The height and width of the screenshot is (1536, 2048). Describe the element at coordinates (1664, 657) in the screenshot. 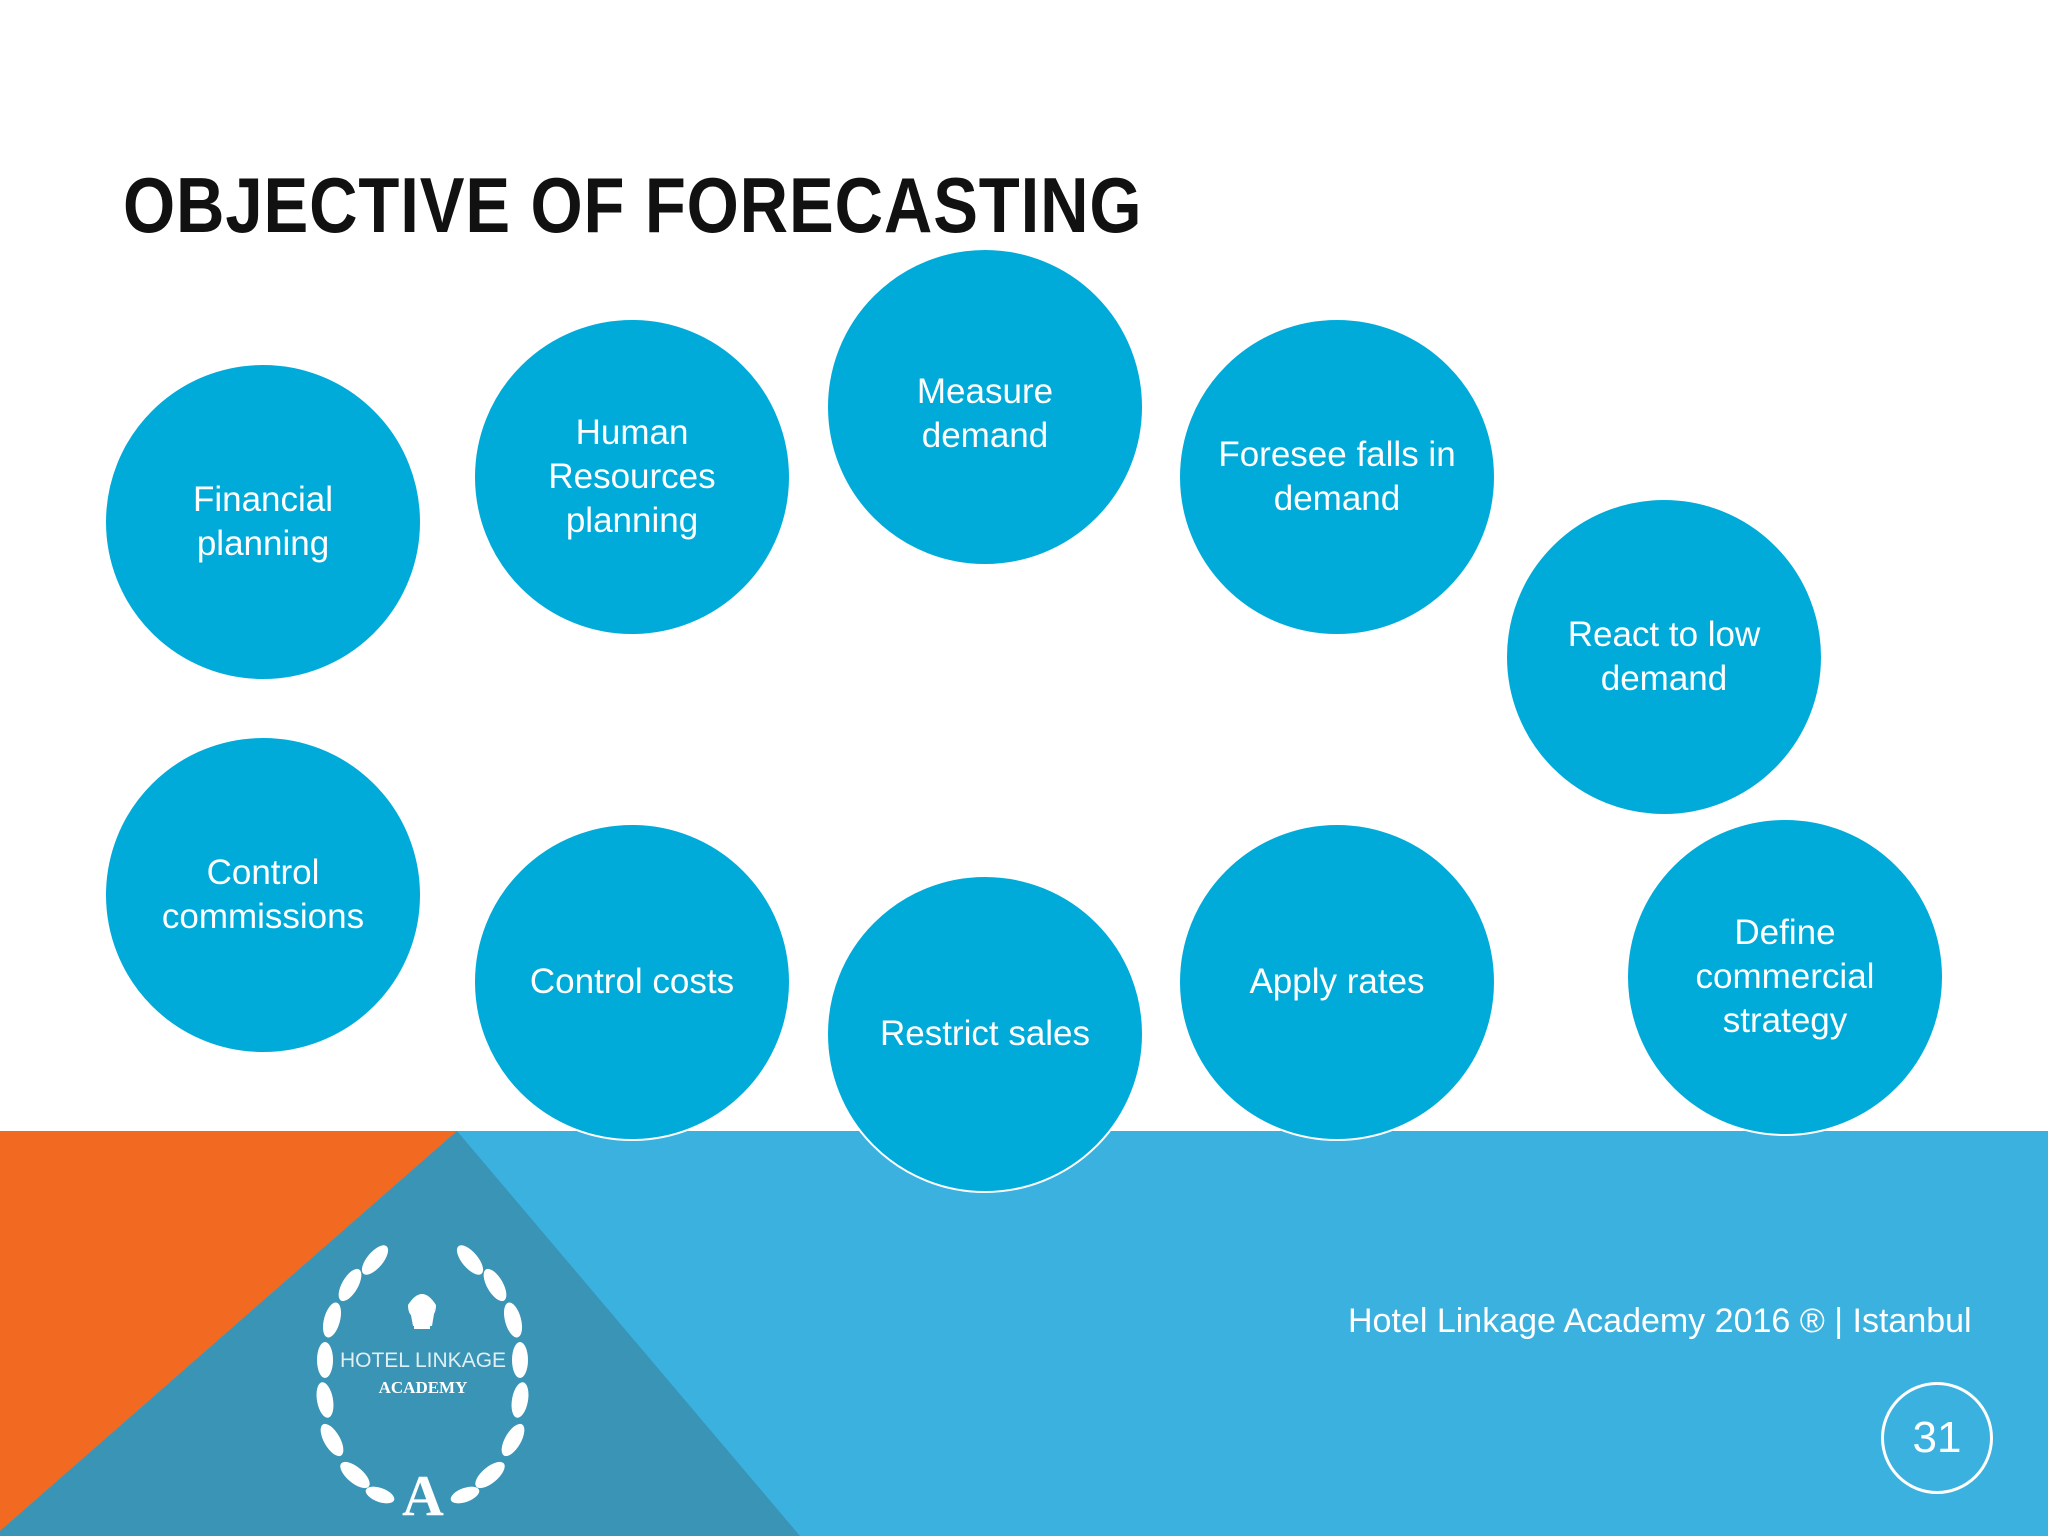

I see `objective-react-low-demand: React to low demand` at that location.